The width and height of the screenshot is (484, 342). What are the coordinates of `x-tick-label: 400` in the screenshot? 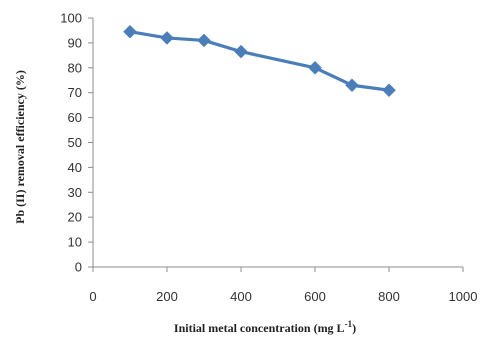 It's located at (241, 296).